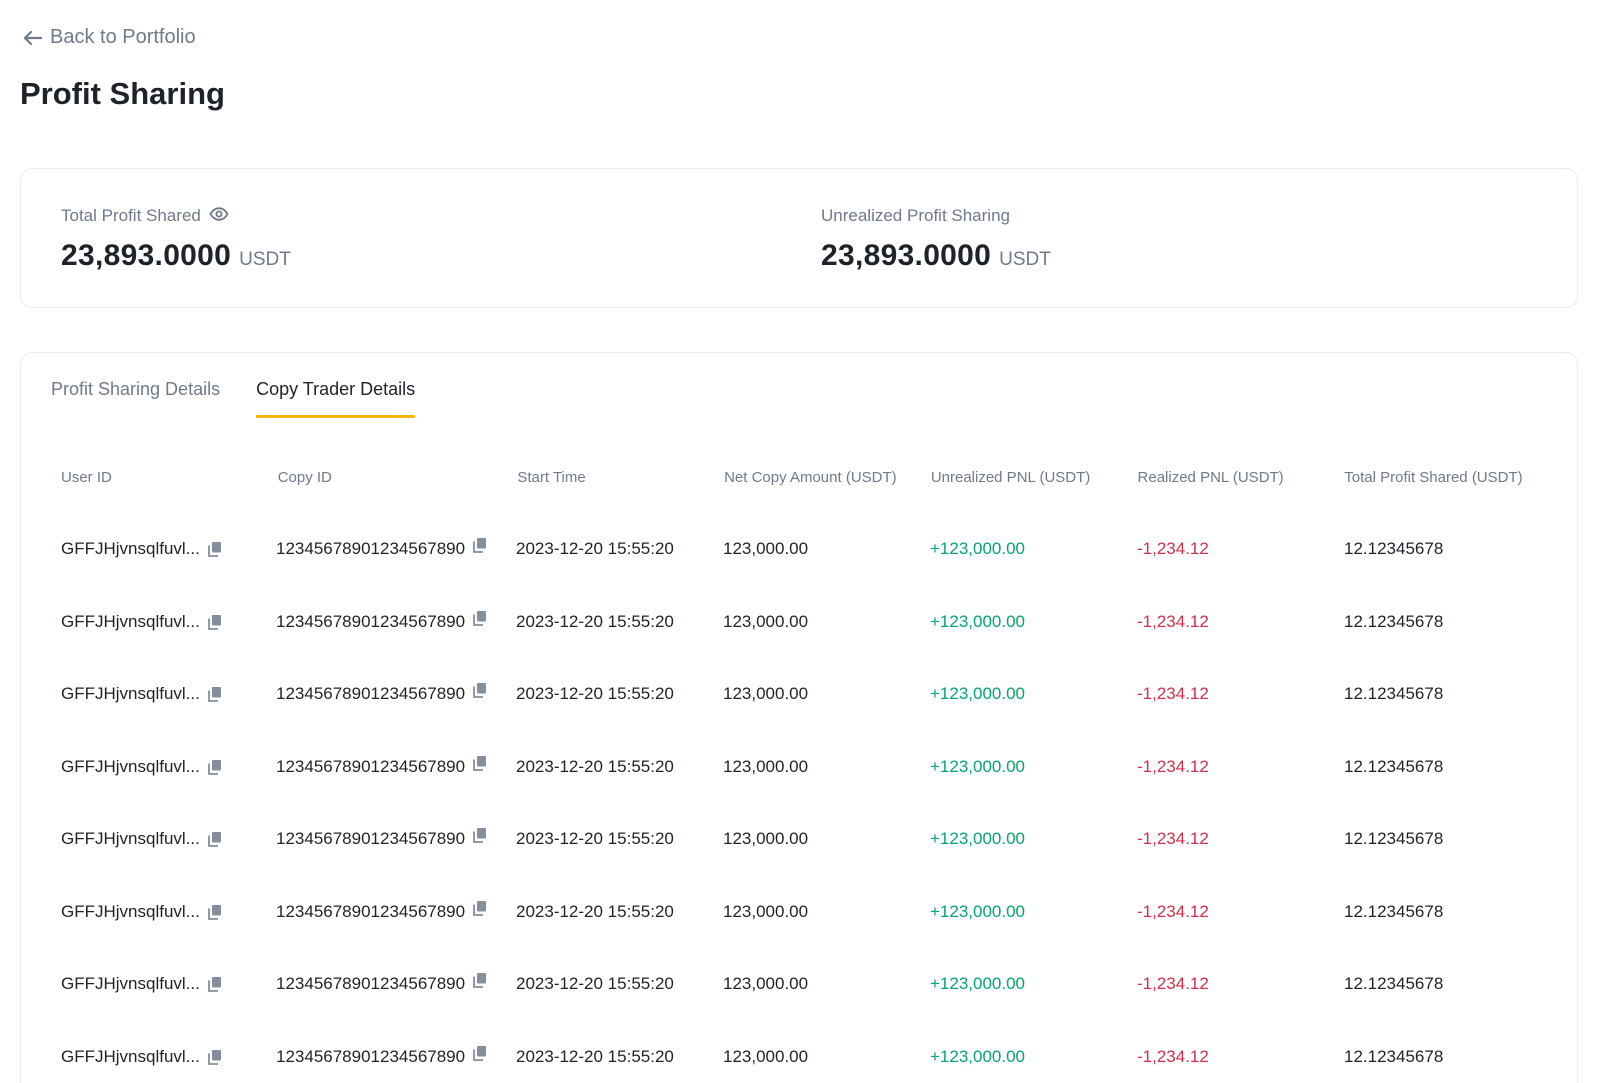 Image resolution: width=1600 pixels, height=1083 pixels. What do you see at coordinates (1010, 477) in the screenshot?
I see `header-unrealized-pnl: Unrealized PNL (USDT)` at bounding box center [1010, 477].